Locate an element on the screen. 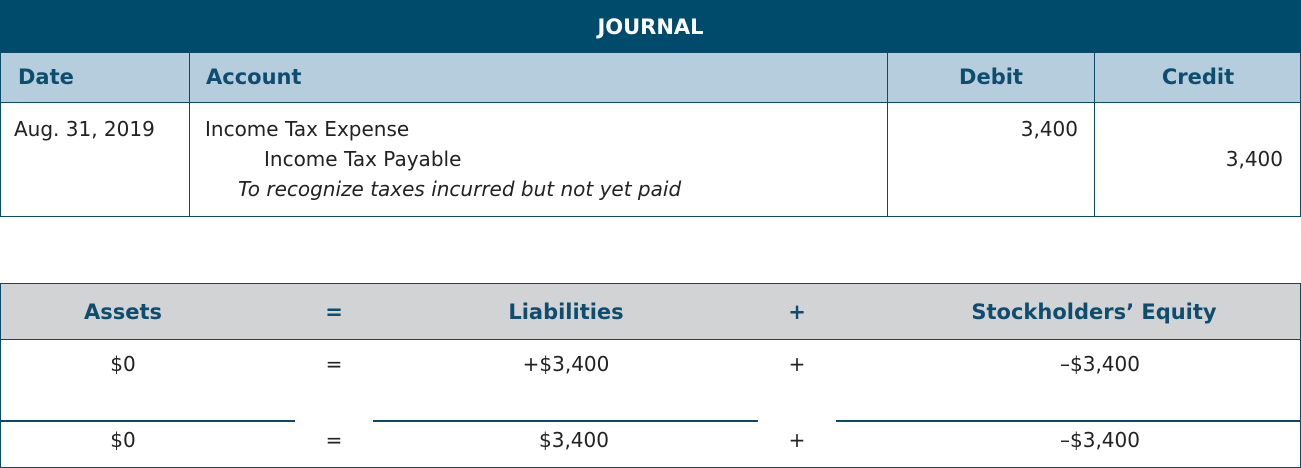  row2-liabilities: $3,400 is located at coordinates (574, 440).